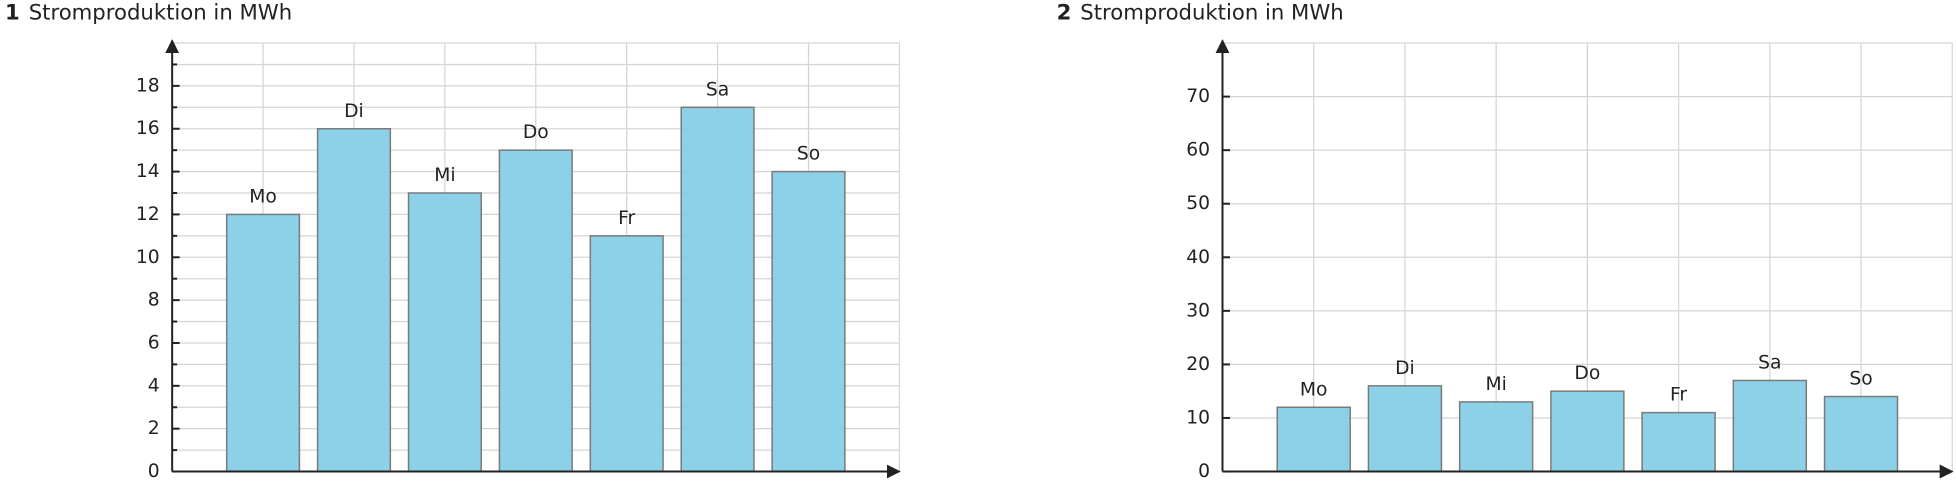  What do you see at coordinates (148, 171) in the screenshot?
I see `y-tick-label: 14` at bounding box center [148, 171].